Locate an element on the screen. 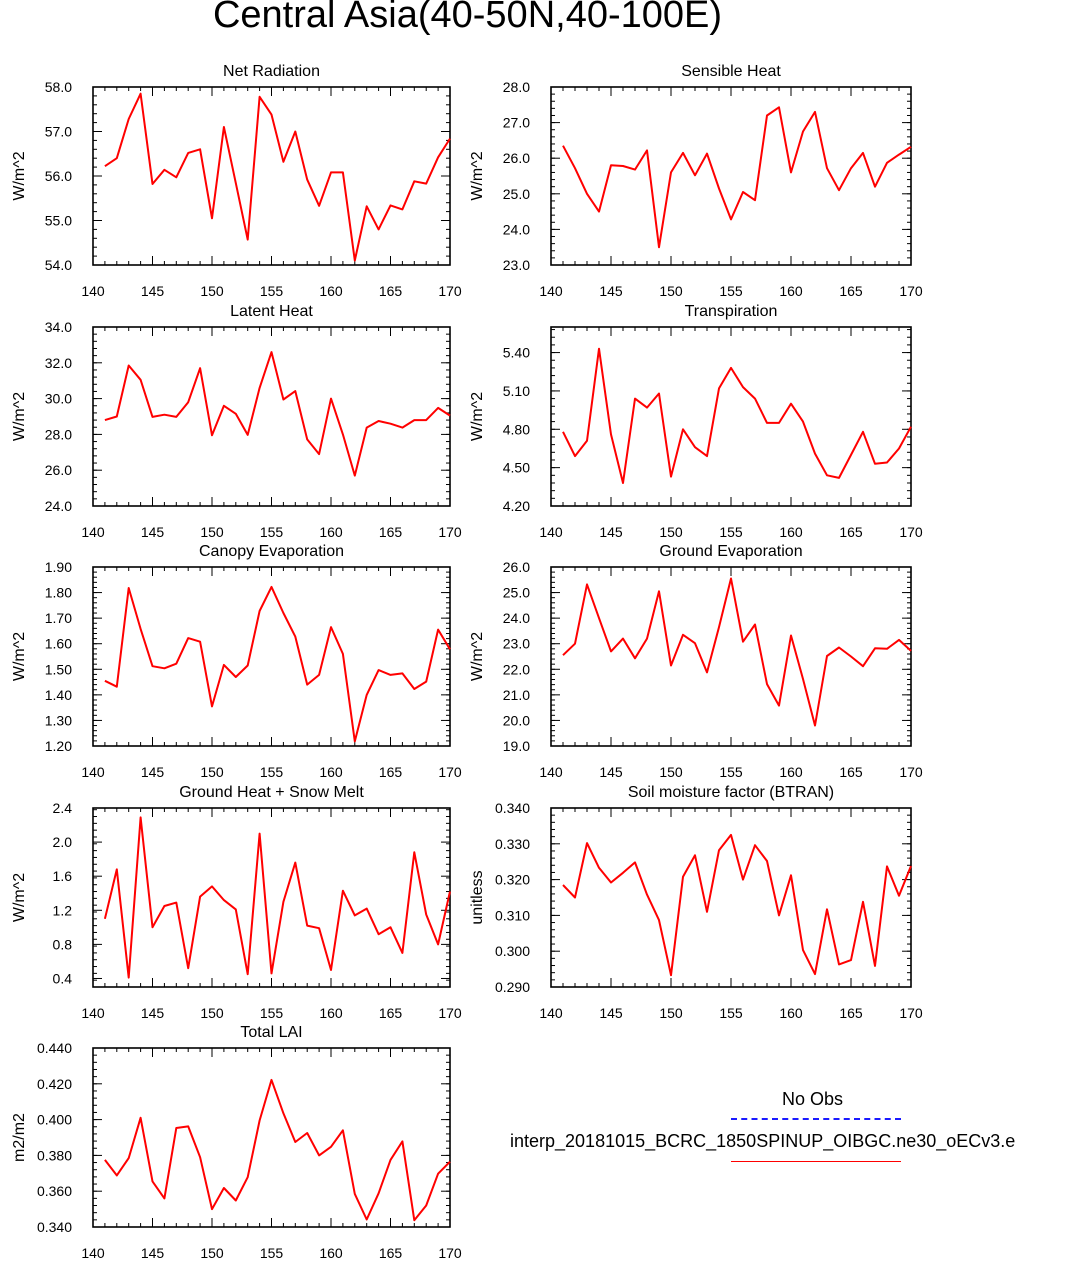 The height and width of the screenshot is (1261, 1074). y-tick-label: 0.420 is located at coordinates (54, 1084).